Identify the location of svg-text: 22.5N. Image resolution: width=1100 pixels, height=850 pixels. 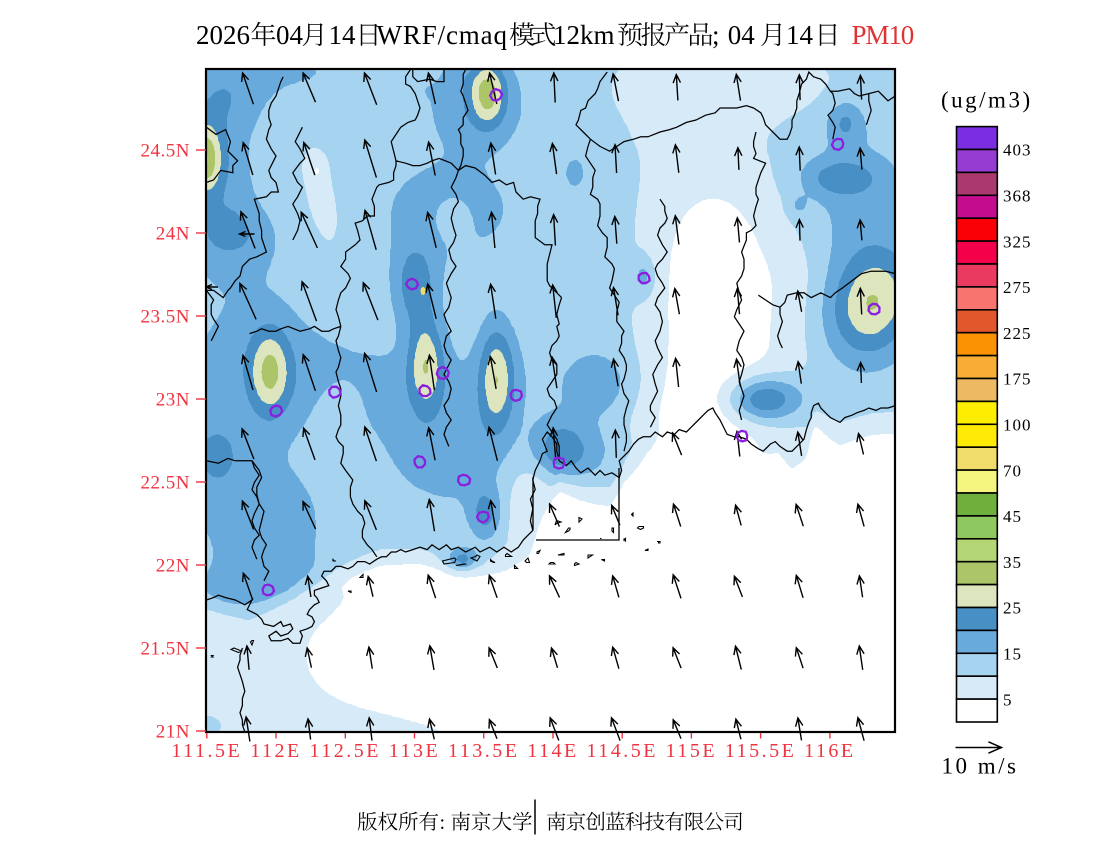
(165, 483).